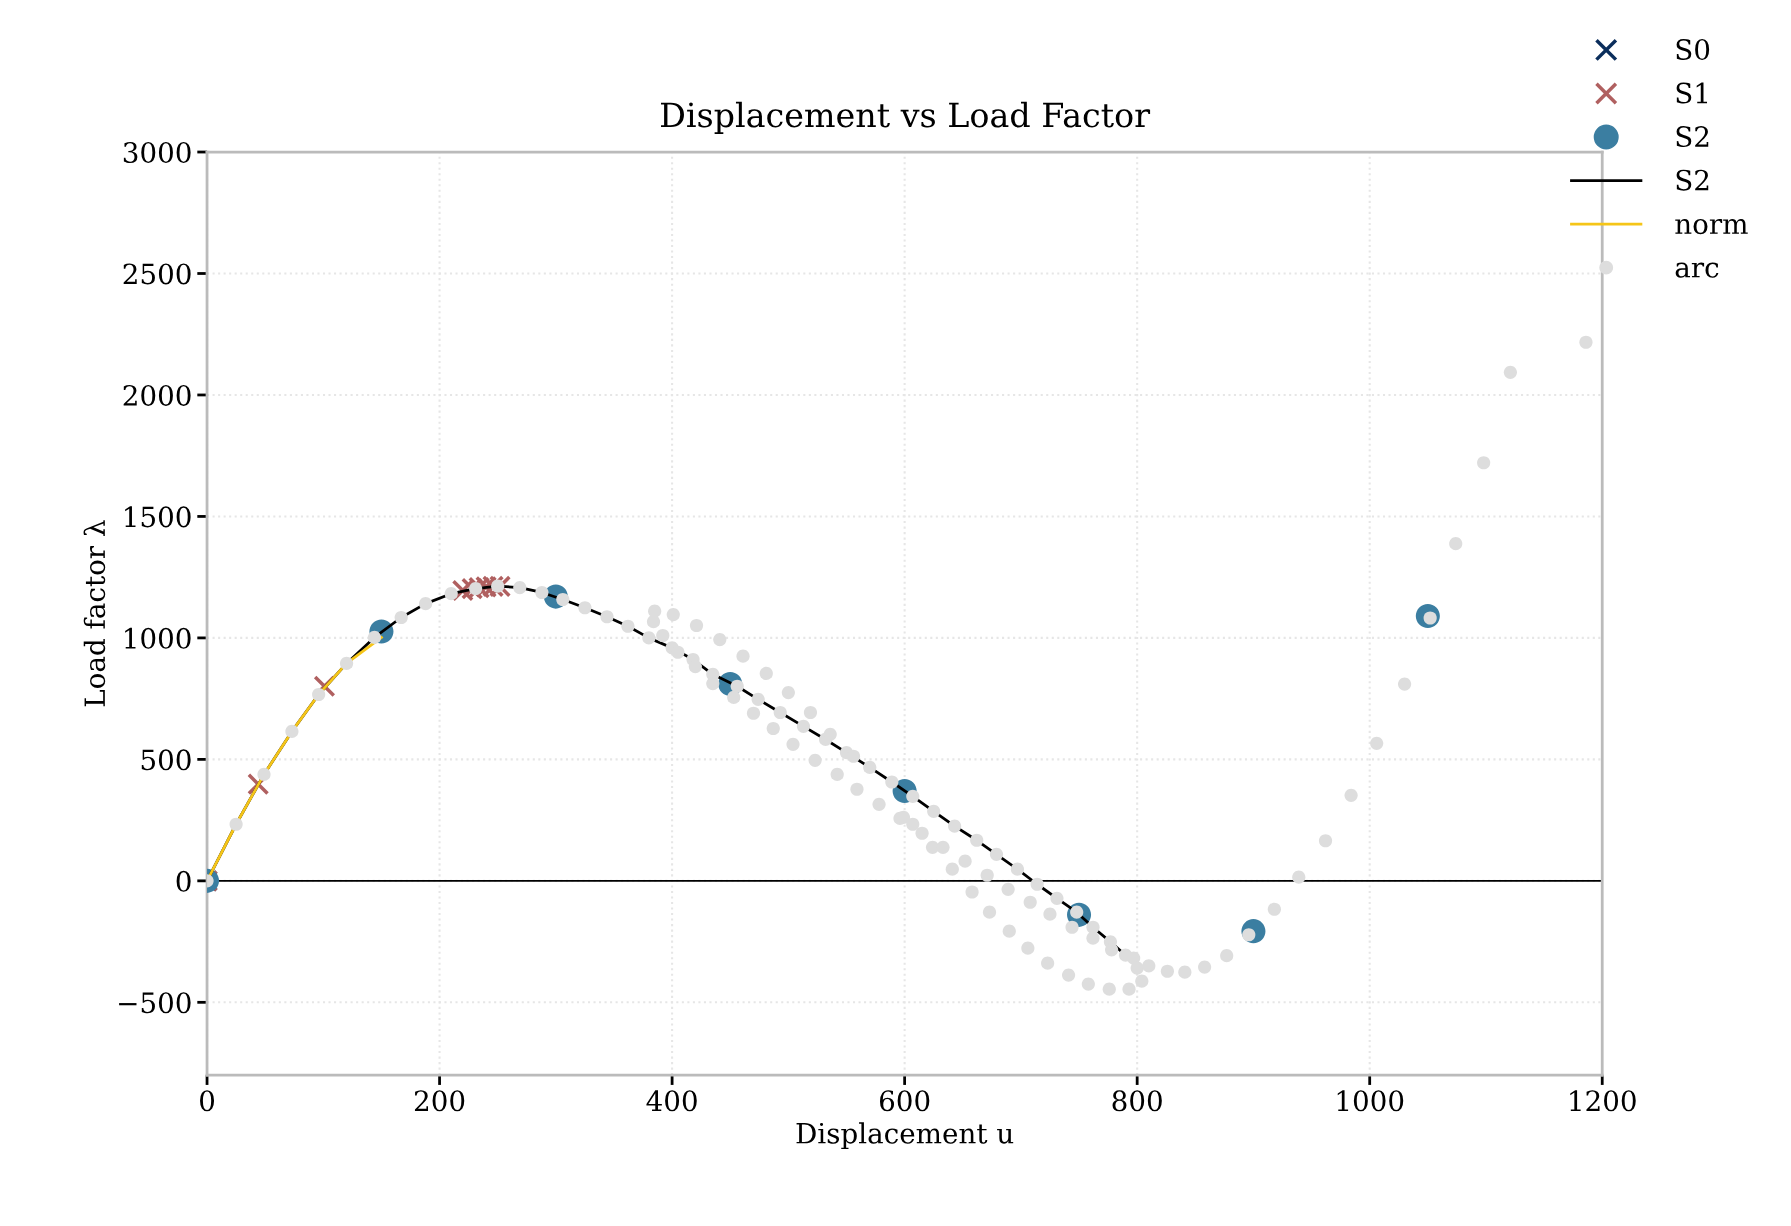 This screenshot has width=1791, height=1226. What do you see at coordinates (1692, 93) in the screenshot?
I see `legend-label: S1` at bounding box center [1692, 93].